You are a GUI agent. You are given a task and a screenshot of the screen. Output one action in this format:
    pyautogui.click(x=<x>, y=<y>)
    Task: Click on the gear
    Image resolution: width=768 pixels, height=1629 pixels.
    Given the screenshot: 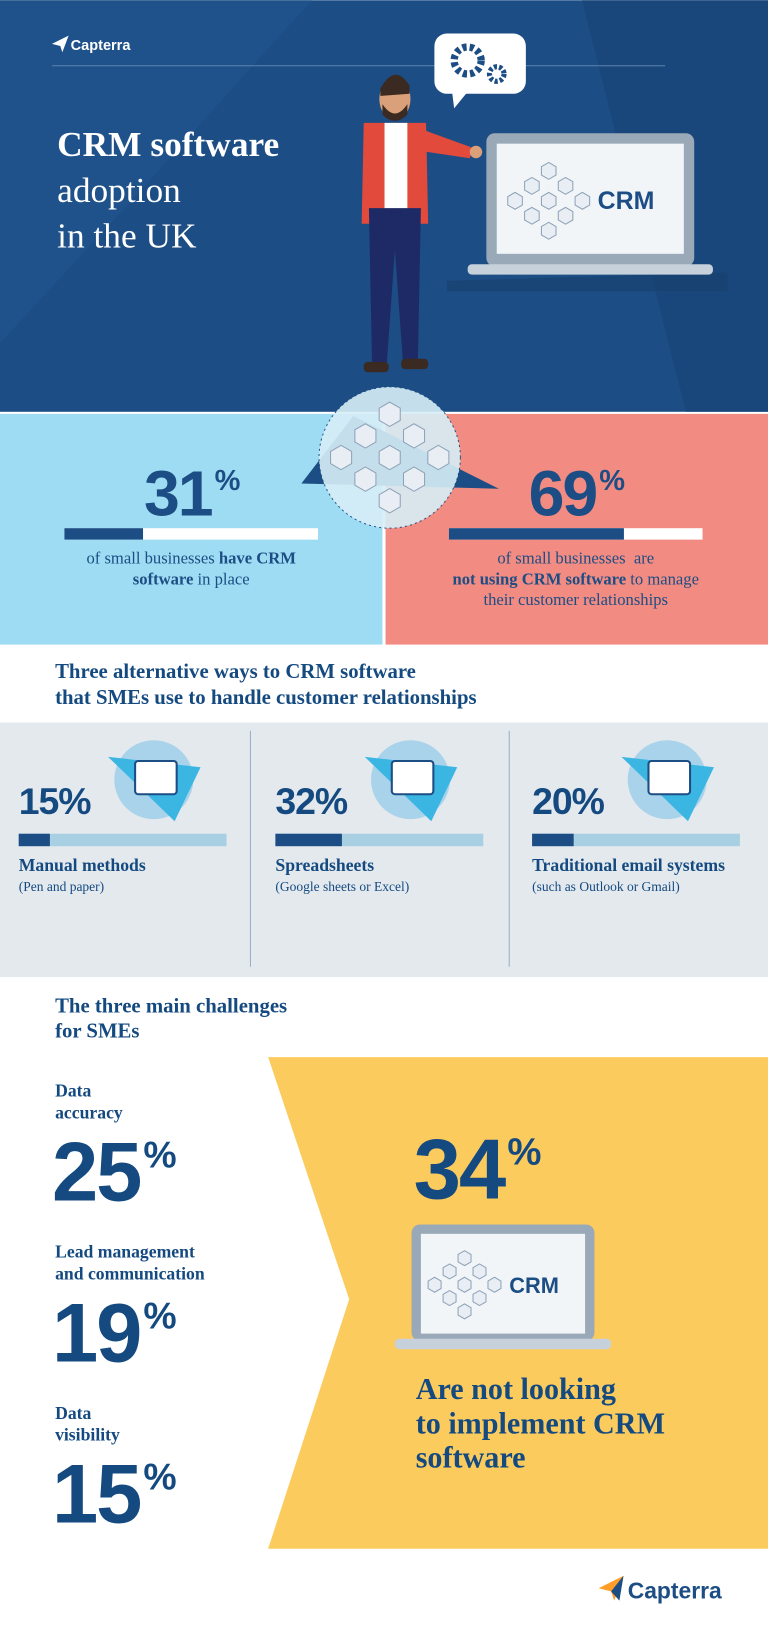 What is the action you would take?
    pyautogui.click(x=496, y=74)
    